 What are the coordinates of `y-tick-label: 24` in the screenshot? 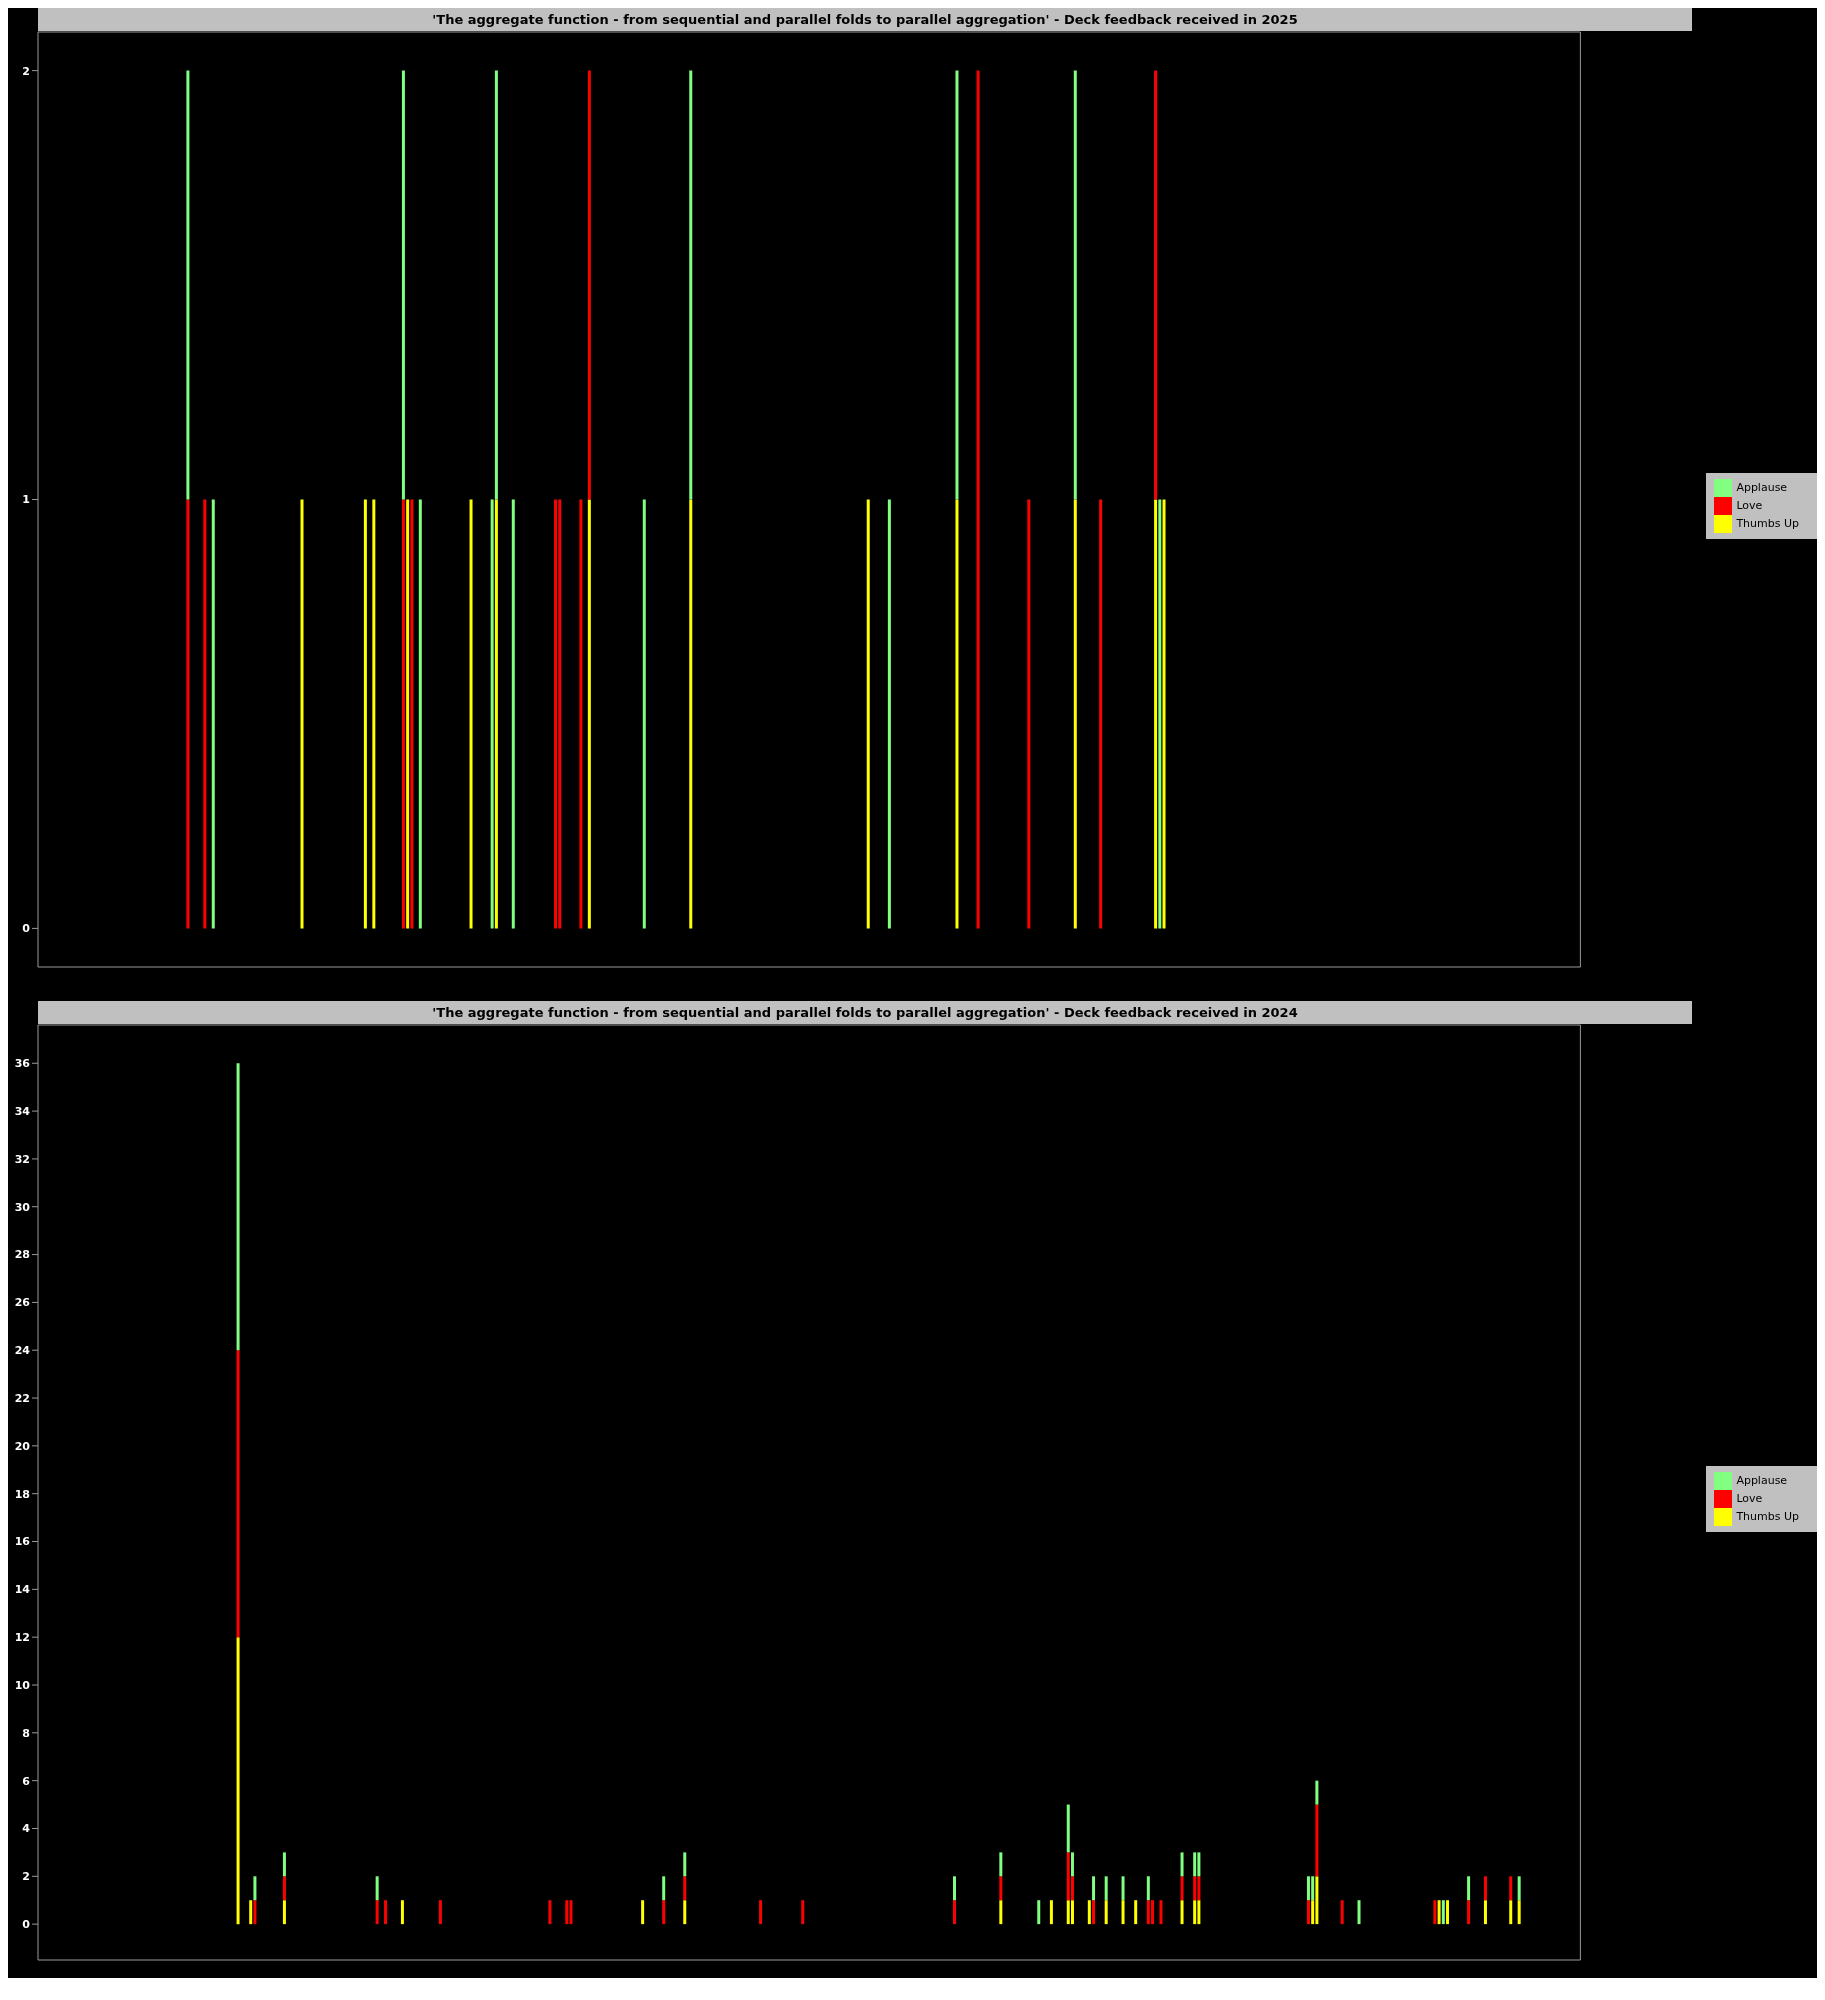 It's located at (22, 1351).